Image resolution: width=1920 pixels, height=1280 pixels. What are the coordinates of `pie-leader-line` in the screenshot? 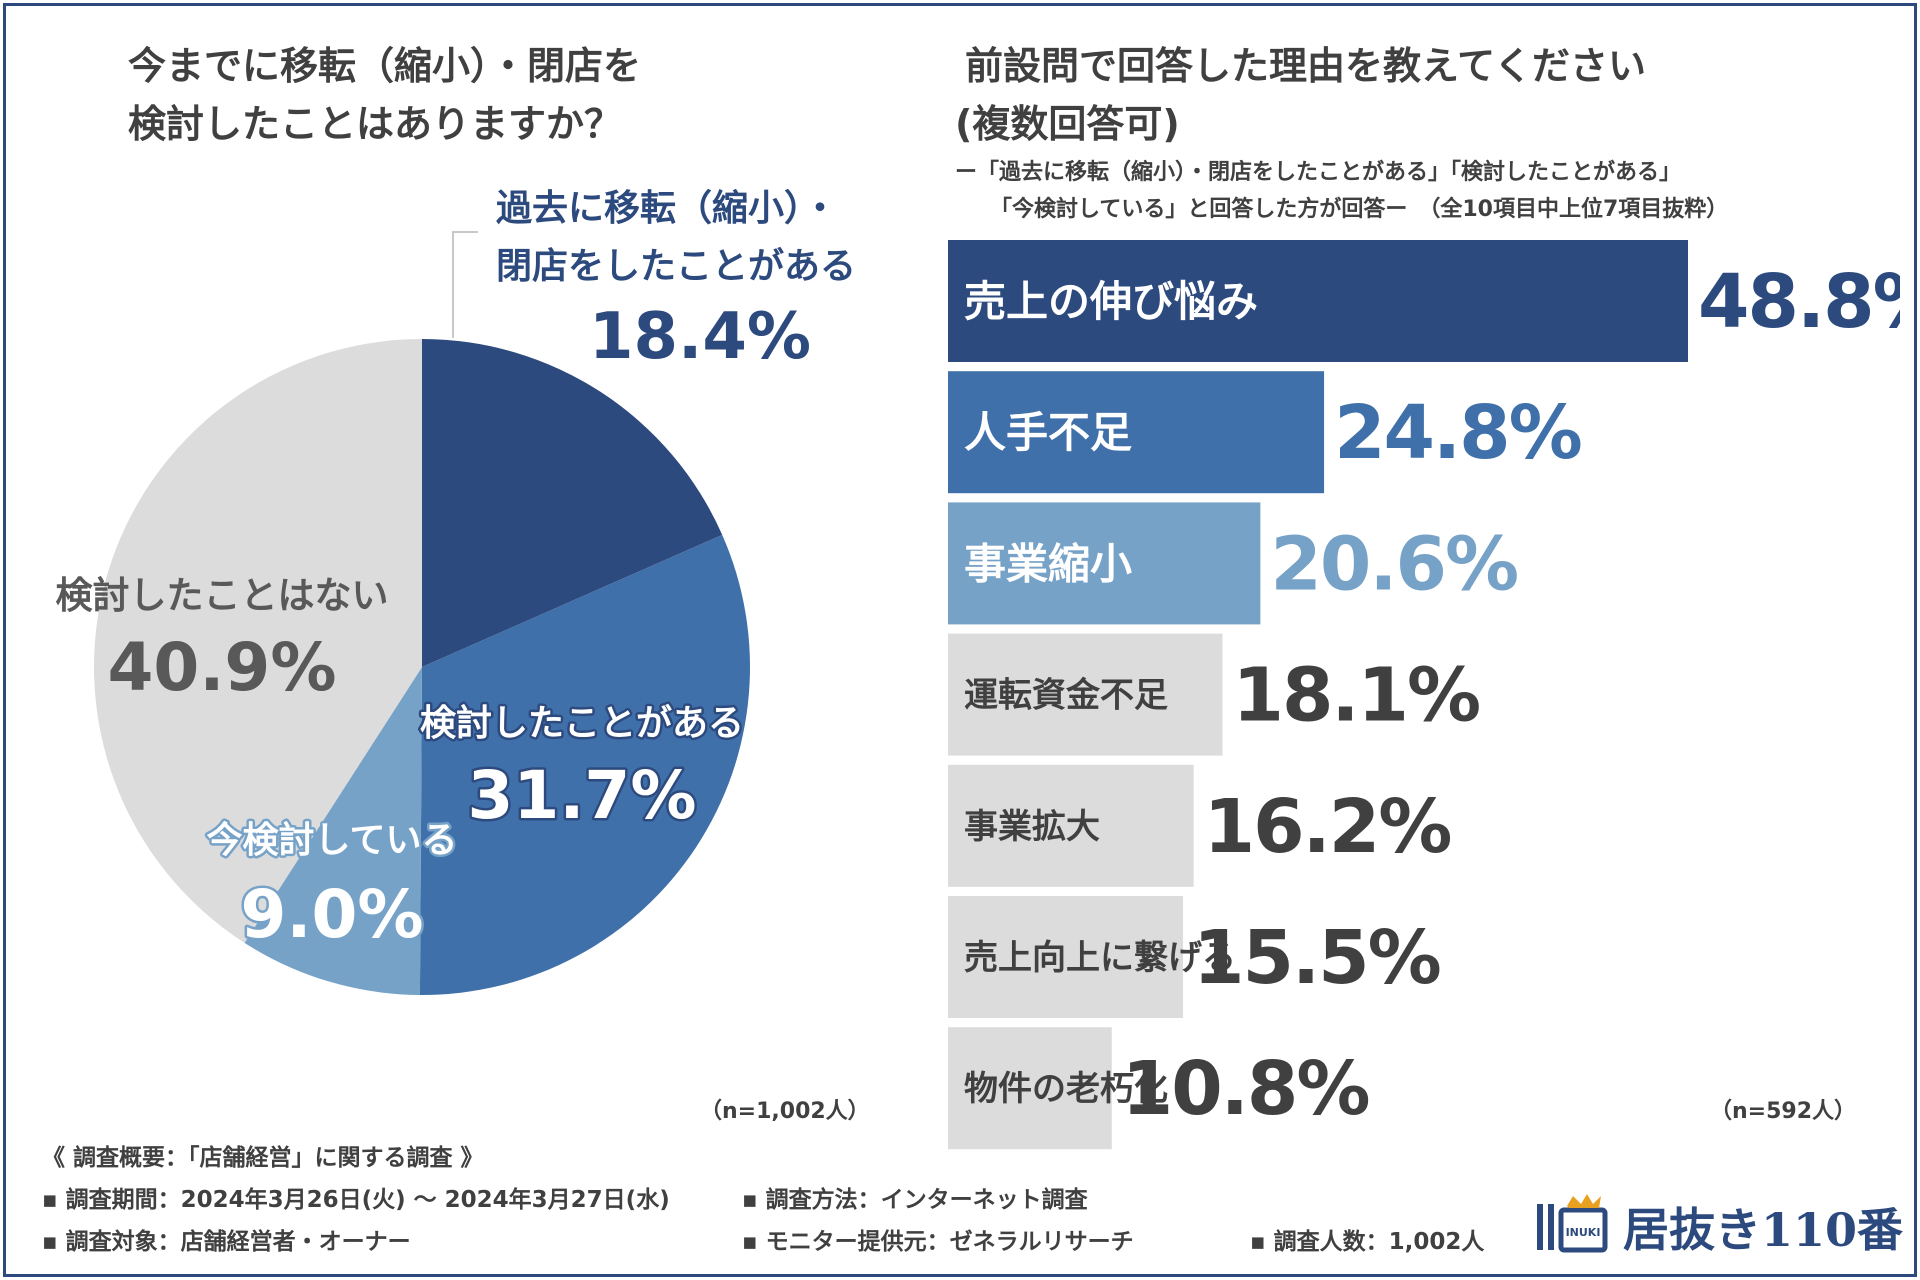 It's located at (465, 284).